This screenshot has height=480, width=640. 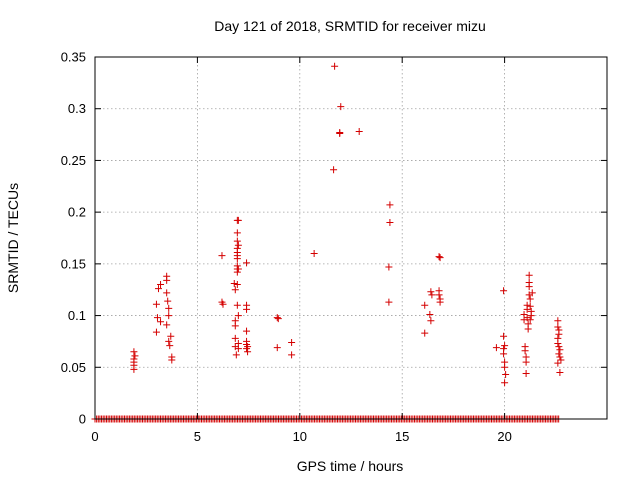 What do you see at coordinates (94, 436) in the screenshot?
I see `x-tick-label: 0` at bounding box center [94, 436].